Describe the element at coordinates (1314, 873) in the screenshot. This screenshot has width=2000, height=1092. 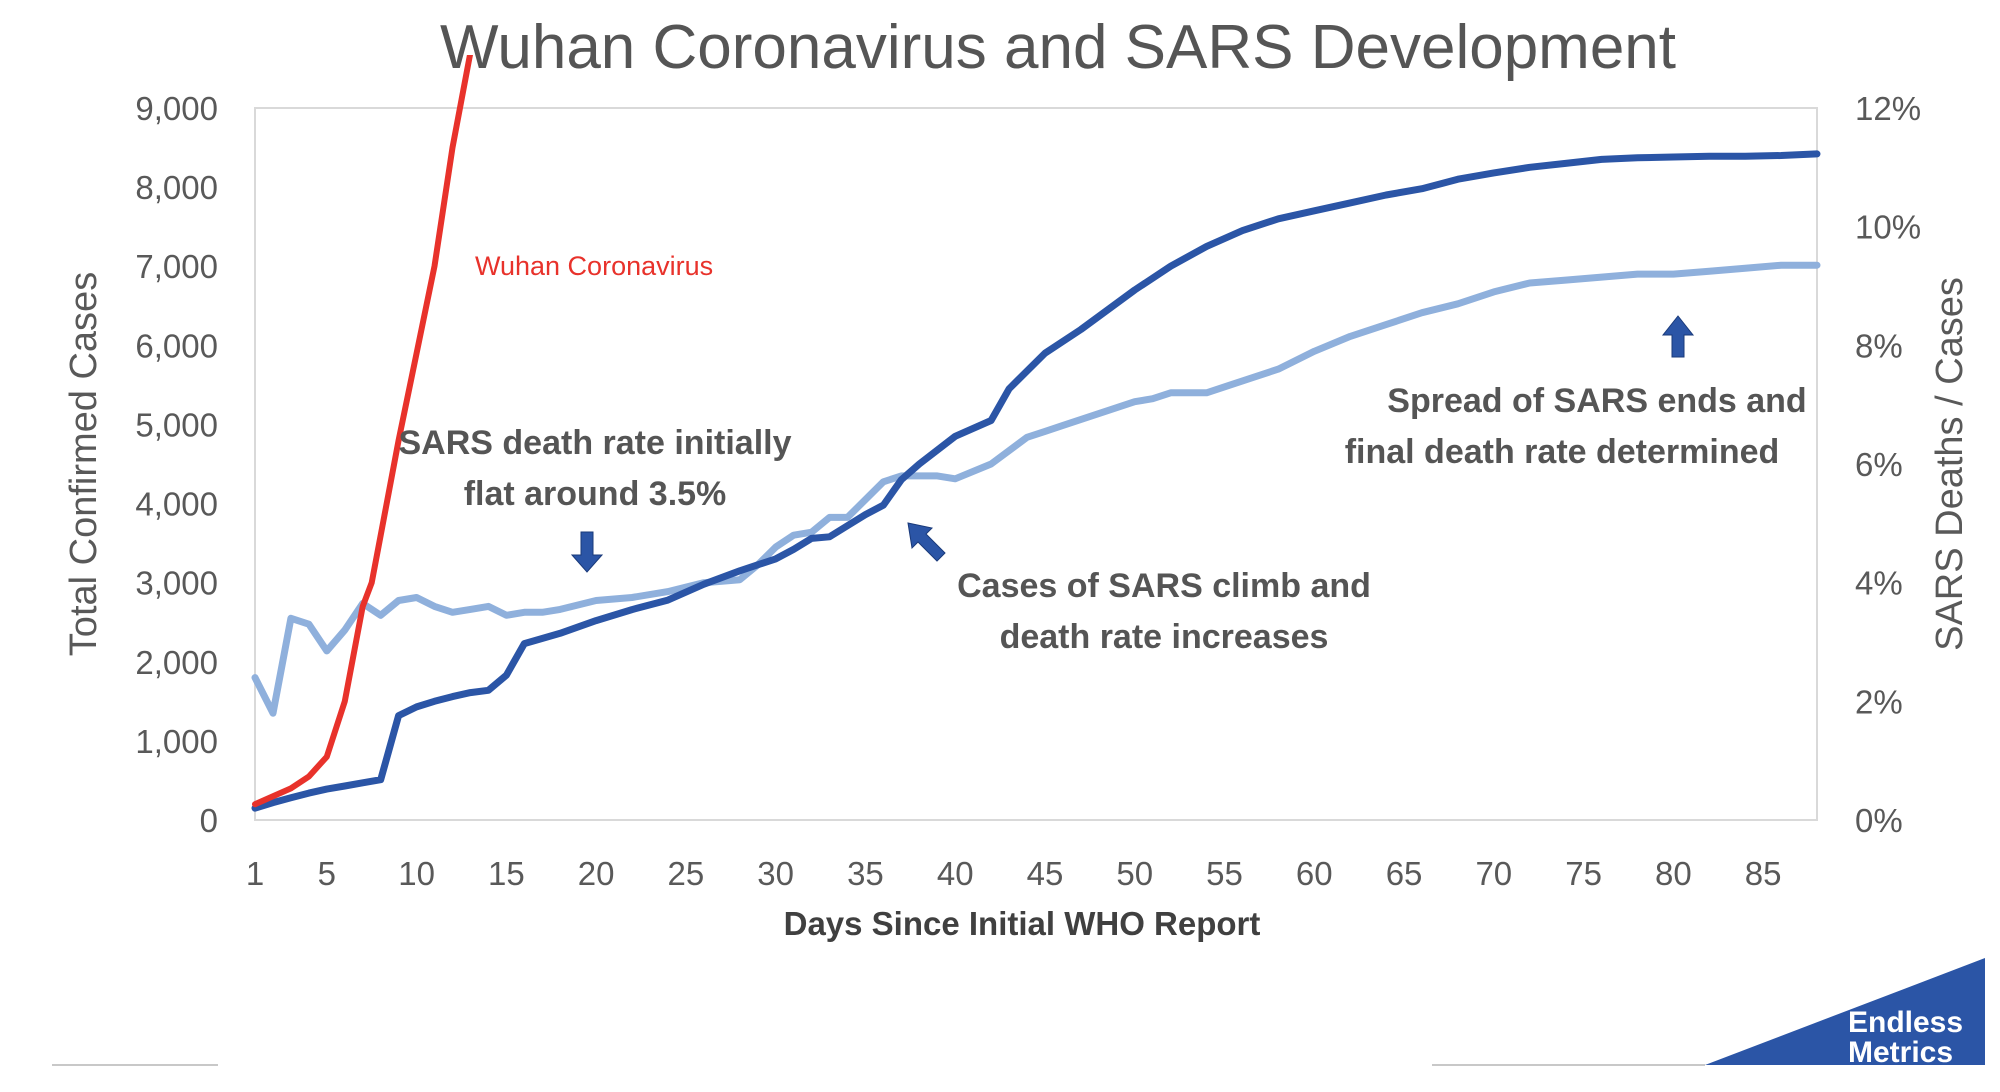
I see `x-tick-label: 60` at that location.